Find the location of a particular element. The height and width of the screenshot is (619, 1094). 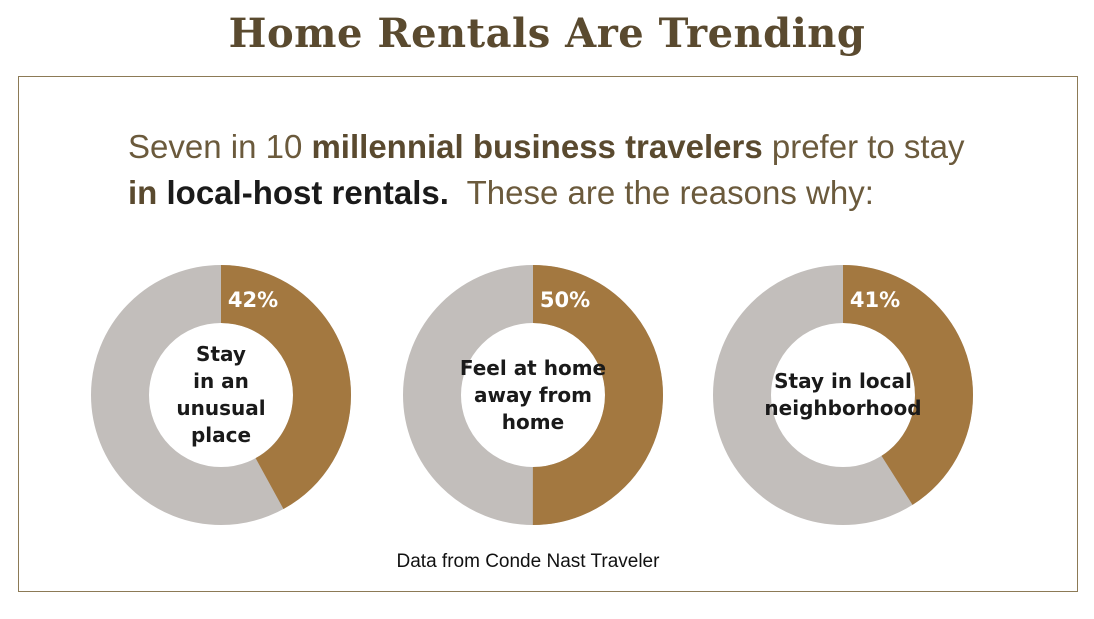

donut-chart-3: 41% Stay in local neighborhood is located at coordinates (843, 395).